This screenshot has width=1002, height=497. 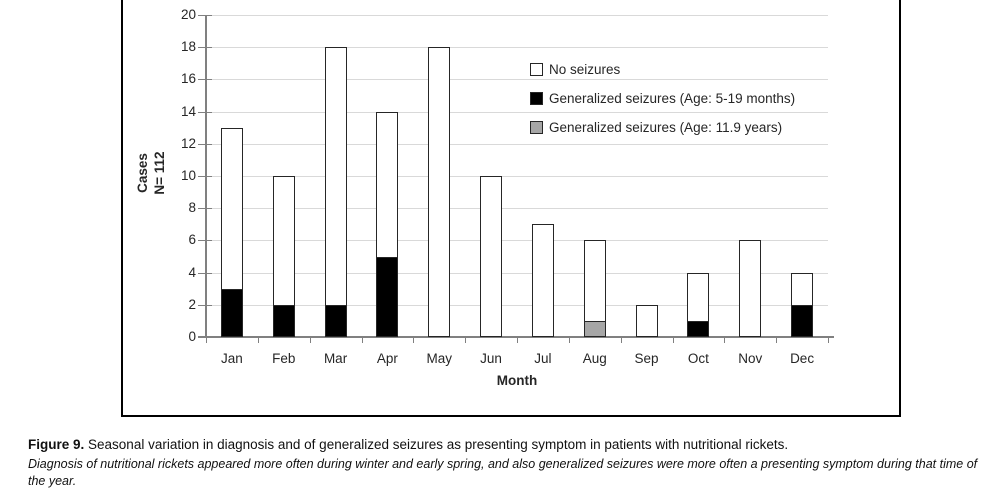 What do you see at coordinates (159, 173) in the screenshot?
I see `y-axis-title-line2: N= 112` at bounding box center [159, 173].